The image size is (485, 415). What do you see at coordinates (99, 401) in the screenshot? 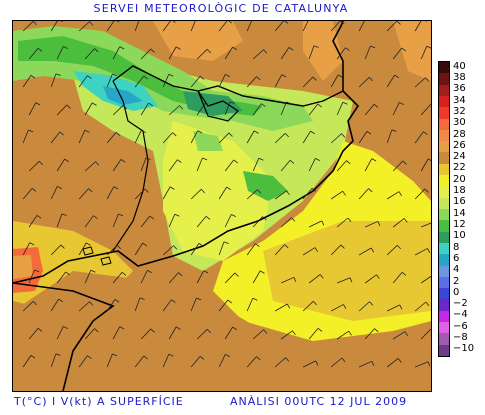
I see `footer-variable: T(°C) I V(kt) A SUPERFÍCIE` at bounding box center [99, 401].